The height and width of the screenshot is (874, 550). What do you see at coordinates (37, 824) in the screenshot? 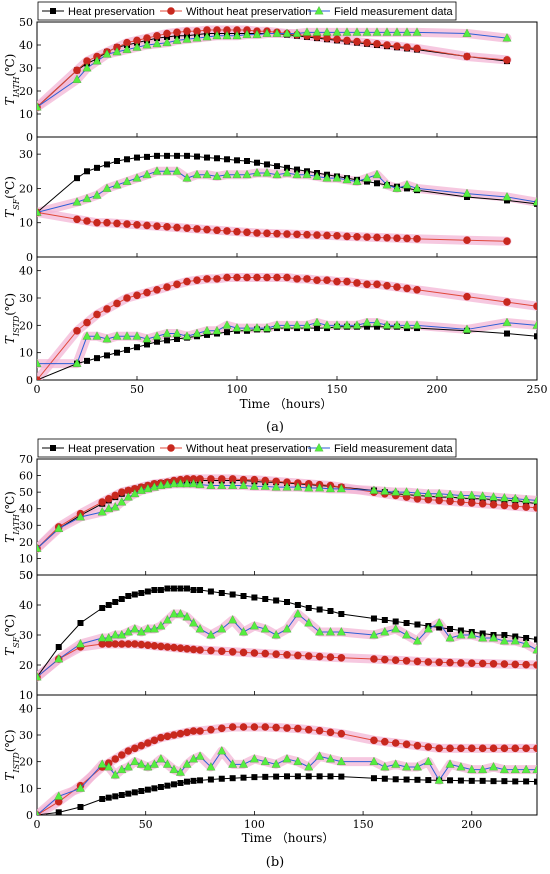
I see `x-tick-label: 0` at bounding box center [37, 824].